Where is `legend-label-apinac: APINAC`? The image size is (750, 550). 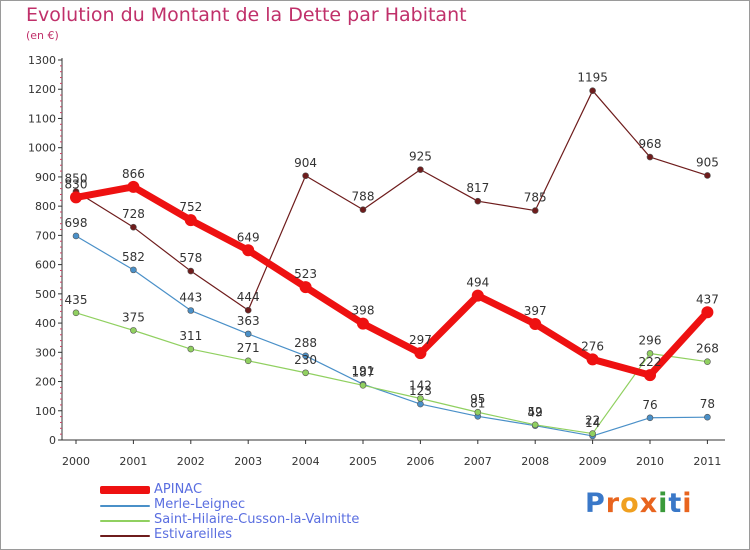
legend-label-apinac: APINAC is located at coordinates (178, 489).